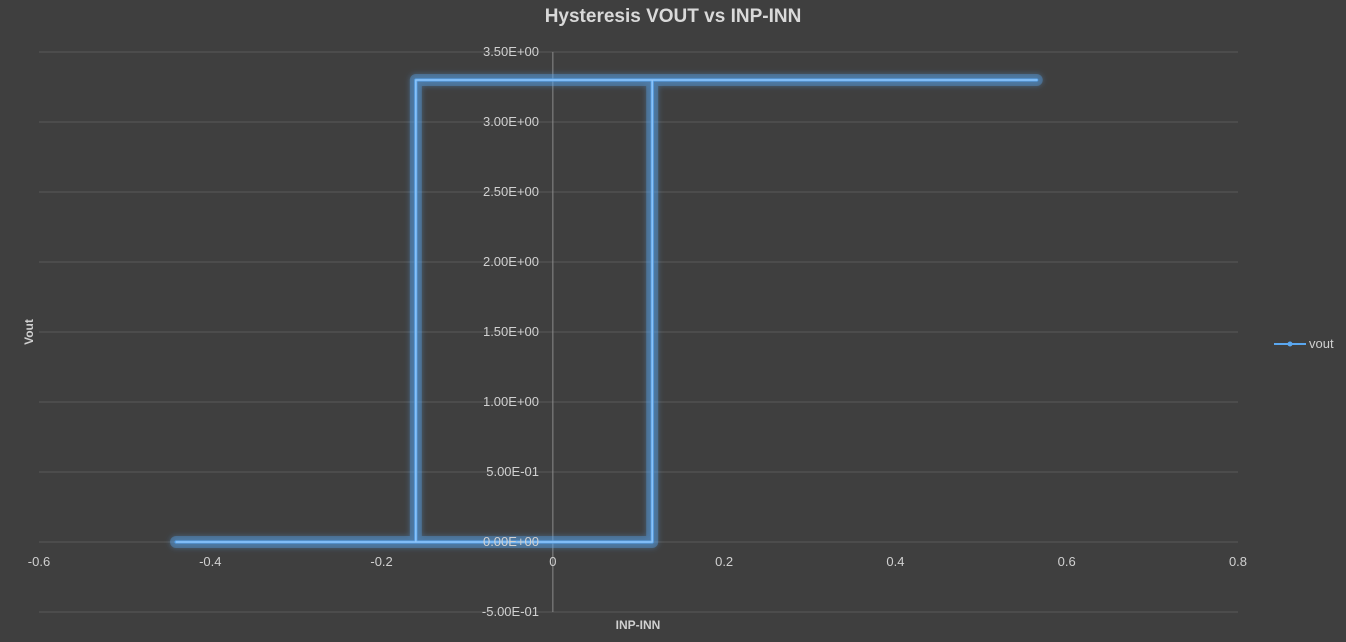 The image size is (1346, 642). What do you see at coordinates (29, 332) in the screenshot?
I see `y-axis-label: Vout` at bounding box center [29, 332].